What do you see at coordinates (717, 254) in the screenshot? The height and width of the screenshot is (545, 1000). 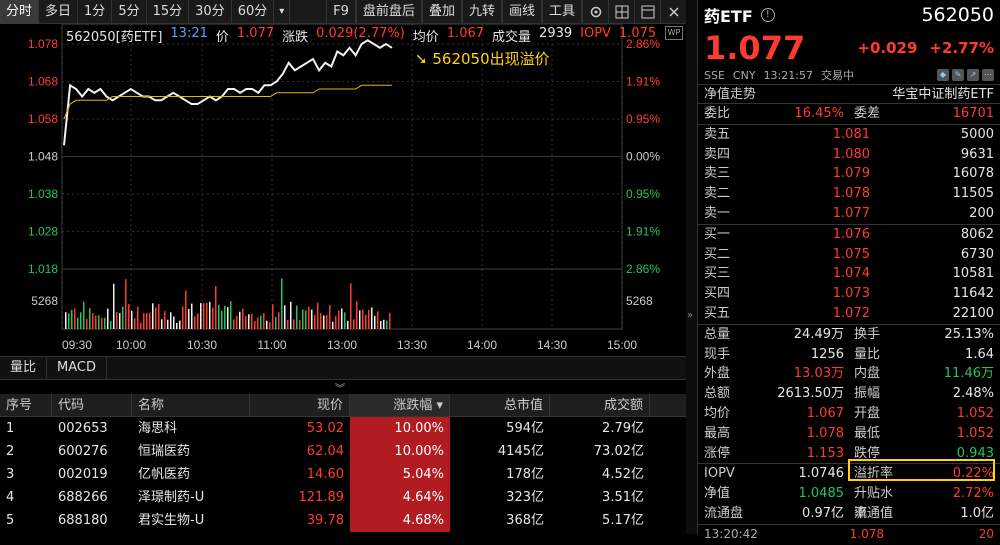 I see `bid-level: 买二` at bounding box center [717, 254].